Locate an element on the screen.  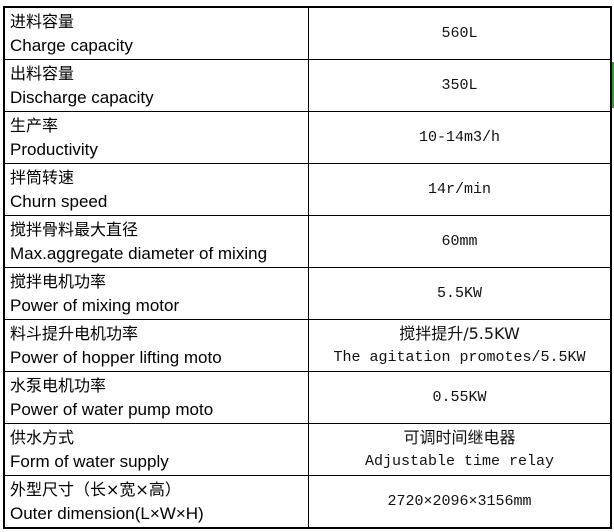
table-row: 出料容量 Discharge capacity 350L is located at coordinates (307, 85).